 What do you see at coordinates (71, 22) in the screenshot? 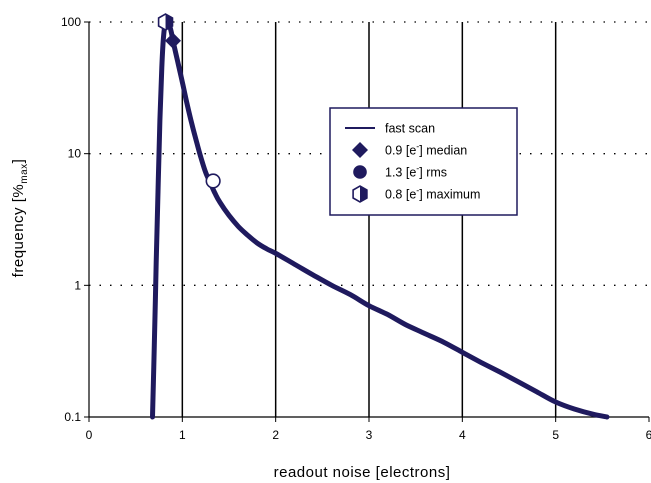
I see `y-tick-label: 100` at bounding box center [71, 22].